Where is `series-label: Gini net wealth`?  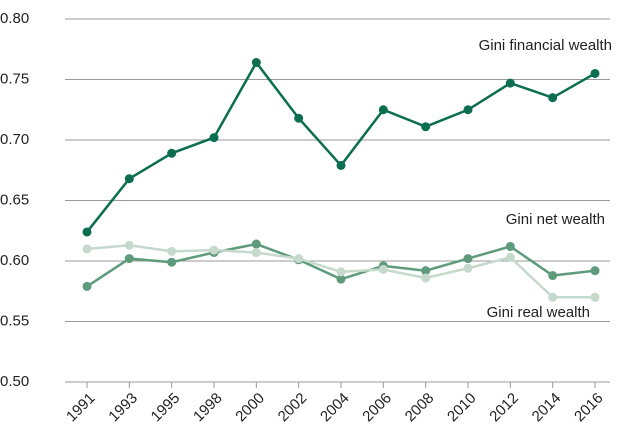 series-label: Gini net wealth is located at coordinates (555, 219).